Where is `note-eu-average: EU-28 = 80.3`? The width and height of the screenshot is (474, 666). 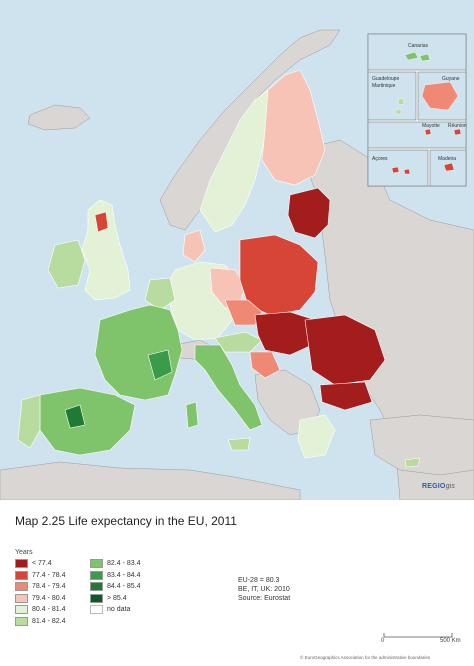
note-eu-average: EU-28 = 80.3 is located at coordinates (259, 580).